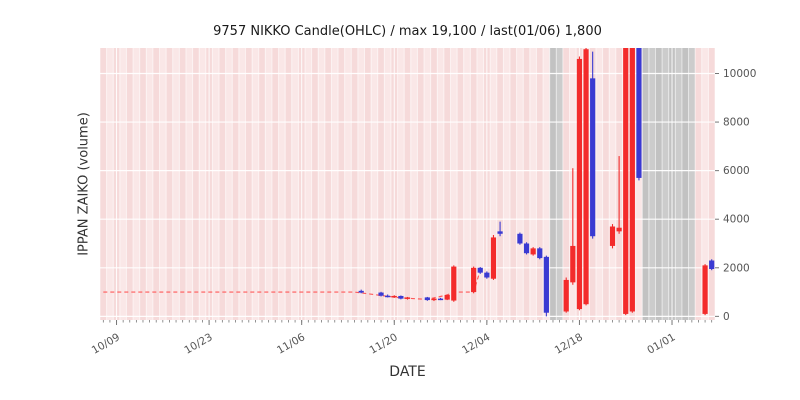 The image size is (800, 400). Describe the element at coordinates (476, 344) in the screenshot. I see `x-tick-label: 12/04` at that location.